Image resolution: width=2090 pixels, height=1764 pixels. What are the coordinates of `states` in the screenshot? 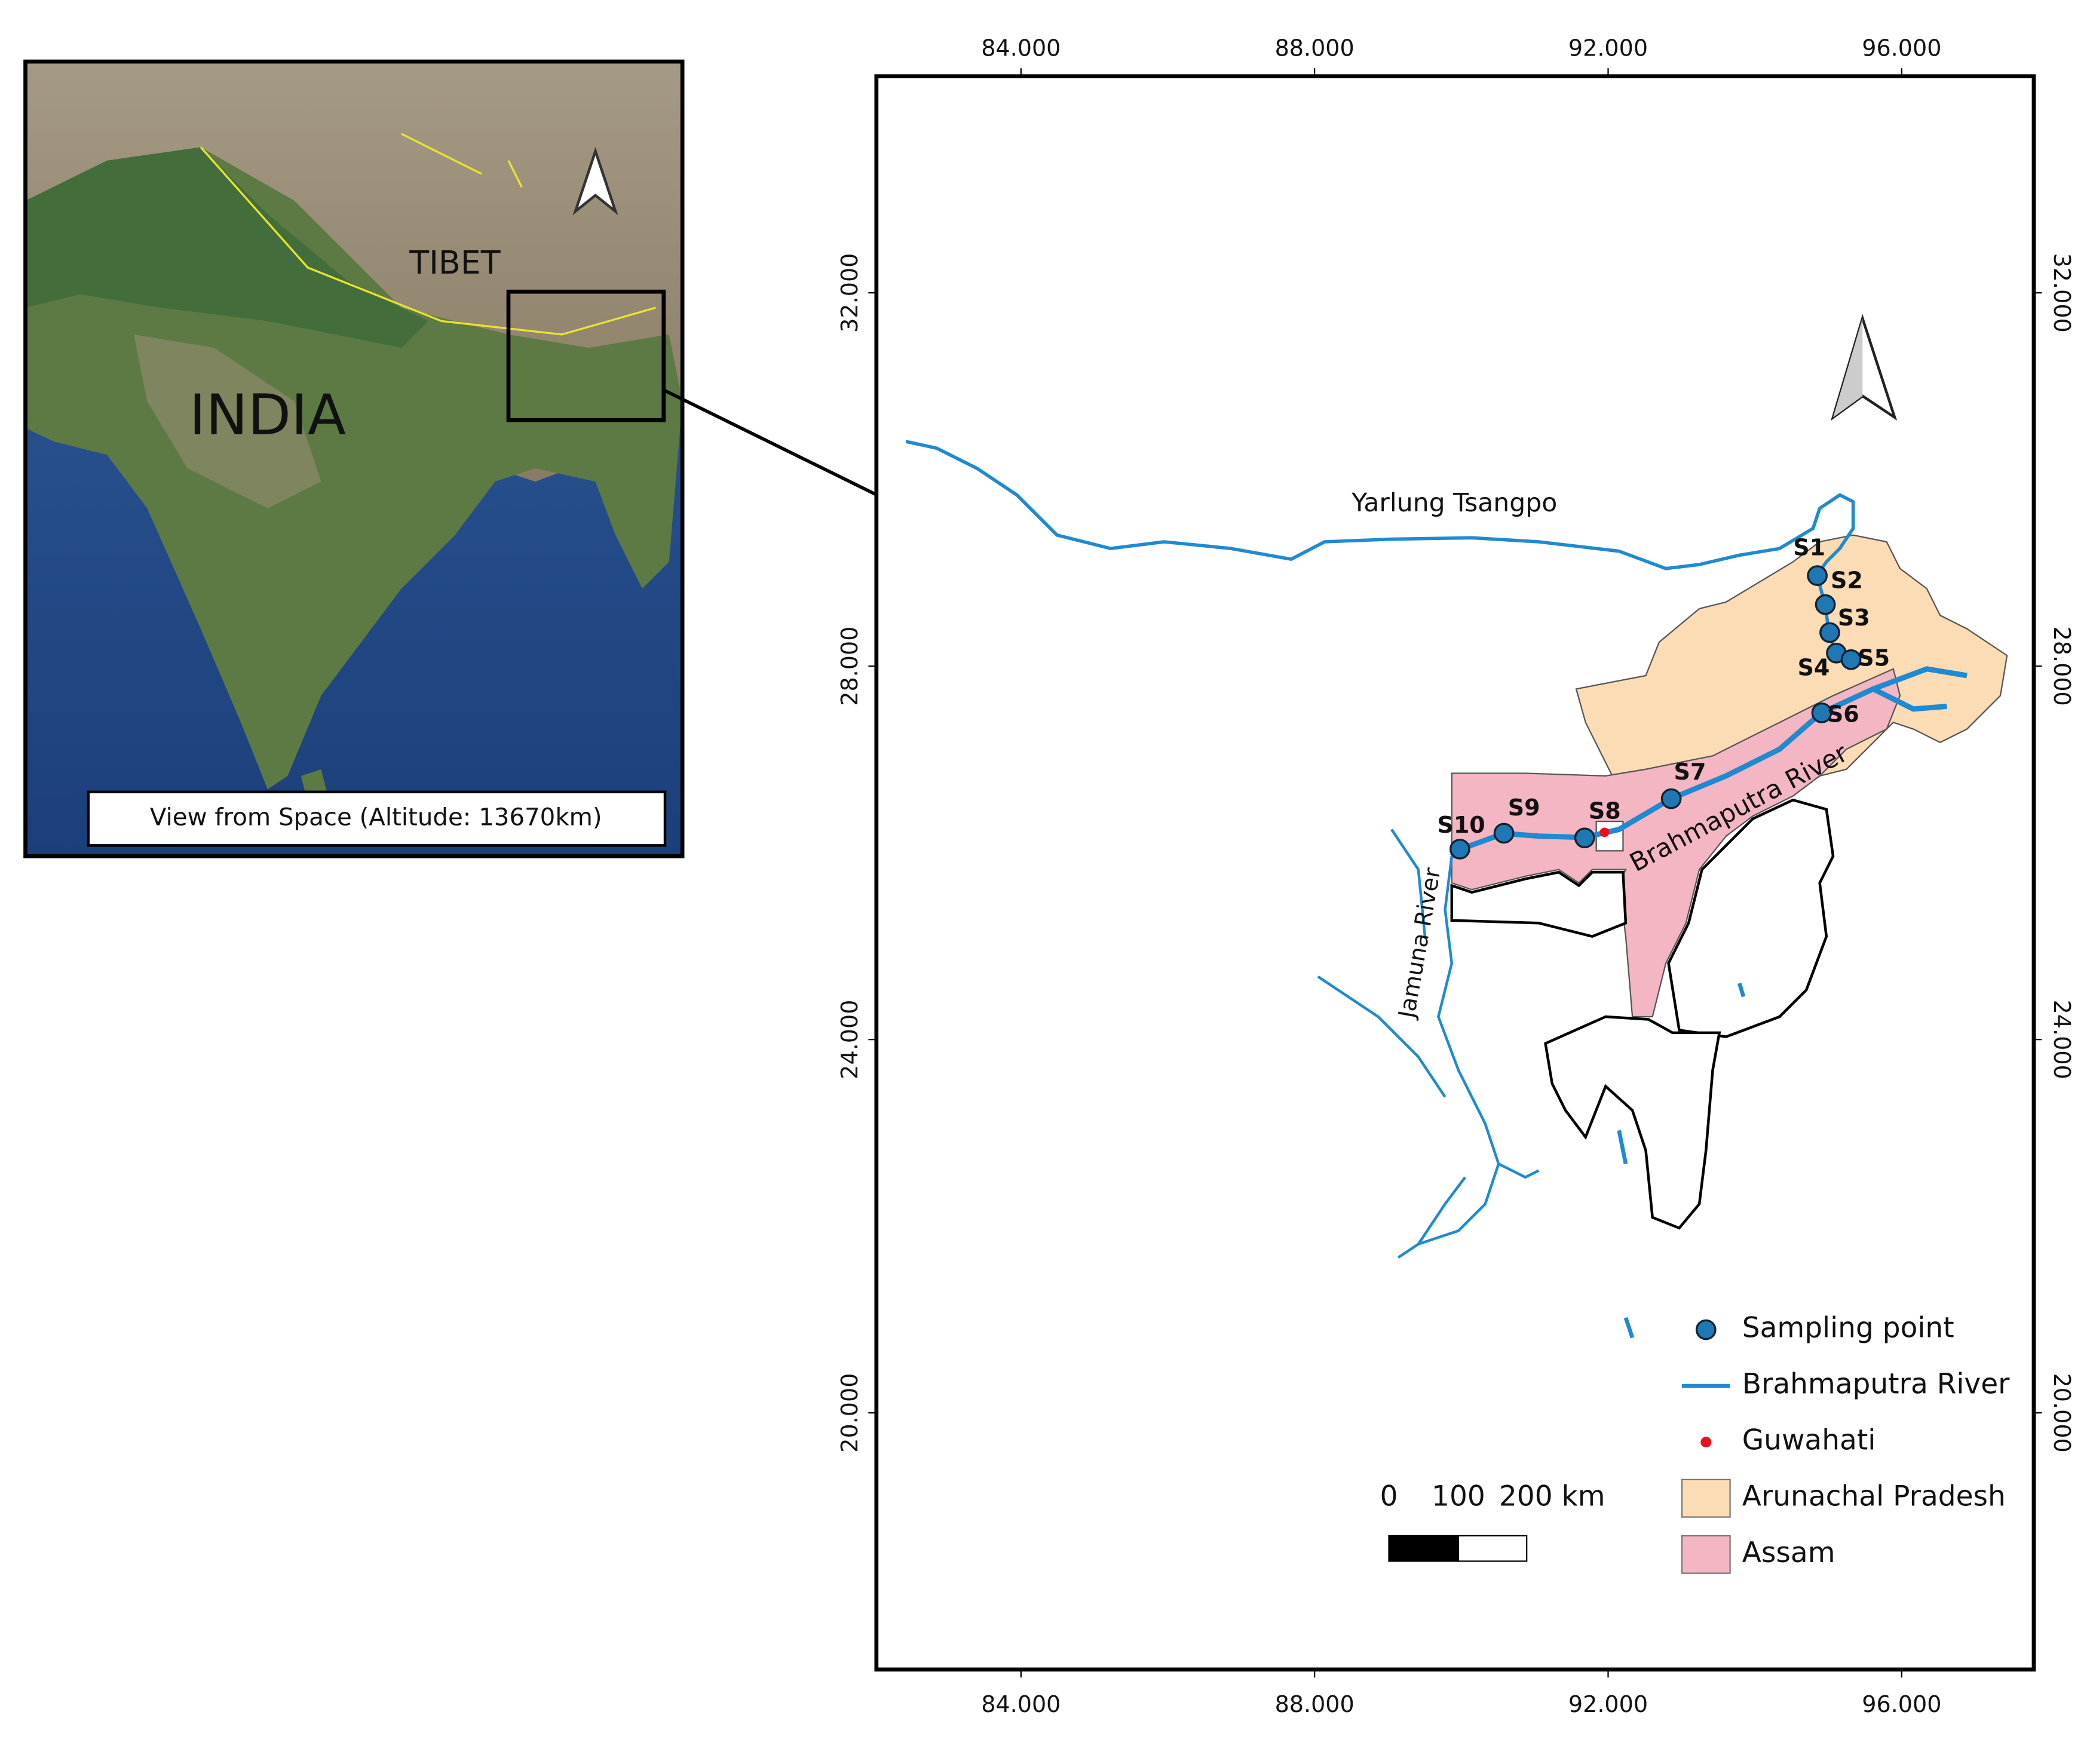 It's located at (1729, 882).